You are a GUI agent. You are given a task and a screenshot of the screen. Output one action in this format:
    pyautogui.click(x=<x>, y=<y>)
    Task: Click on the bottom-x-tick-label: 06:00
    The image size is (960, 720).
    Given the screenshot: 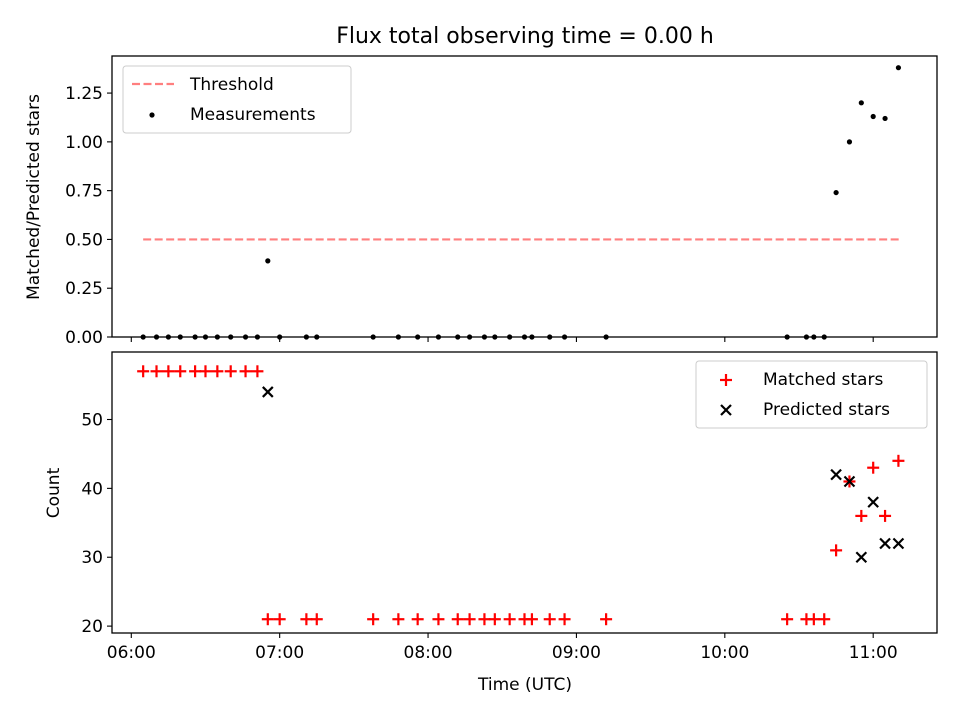 What is the action you would take?
    pyautogui.click(x=131, y=653)
    